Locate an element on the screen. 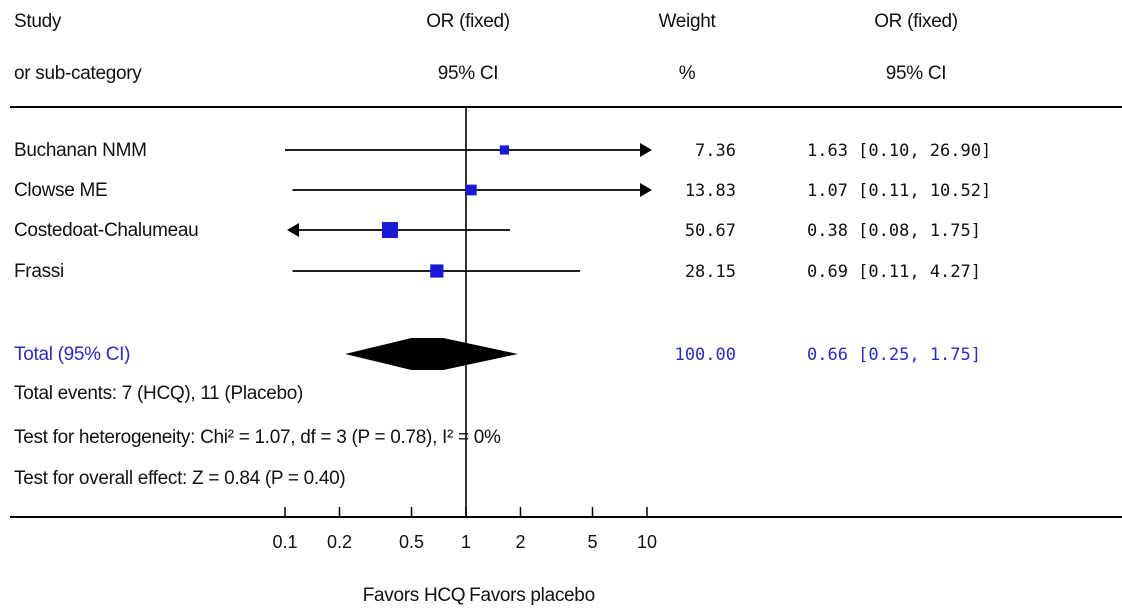 Image resolution: width=1122 pixels, height=616 pixels. x-tick-label: 1 is located at coordinates (466, 542).